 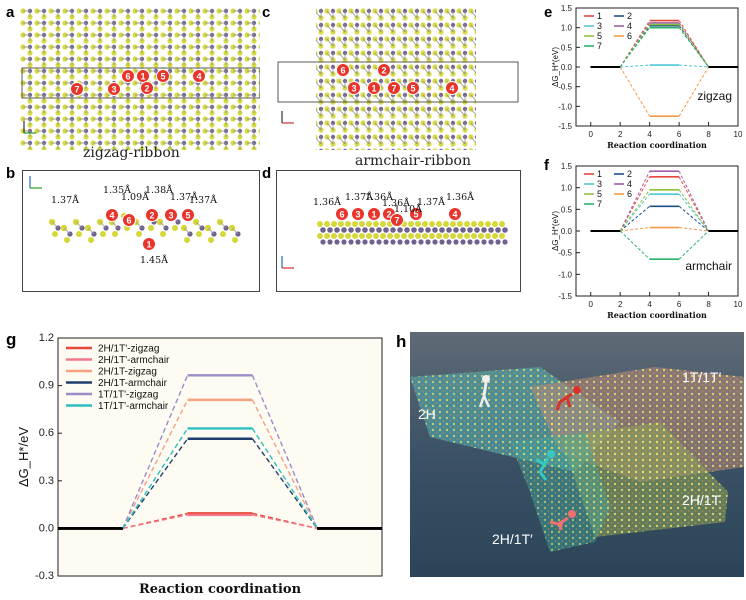 I want to click on lying-figure-pink-icon, so click(x=562, y=520).